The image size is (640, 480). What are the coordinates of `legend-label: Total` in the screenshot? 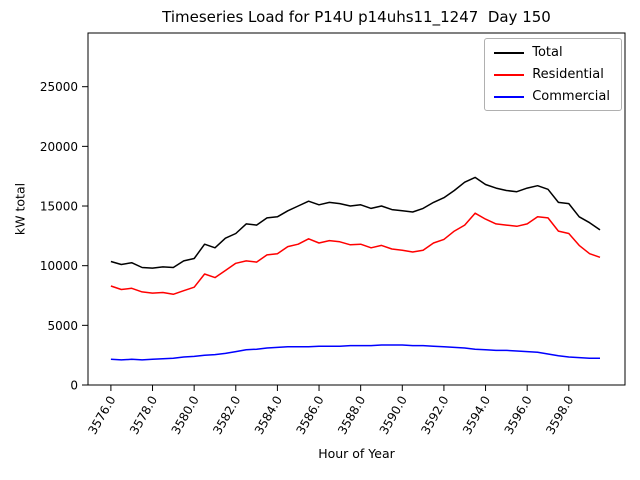 It's located at (547, 52).